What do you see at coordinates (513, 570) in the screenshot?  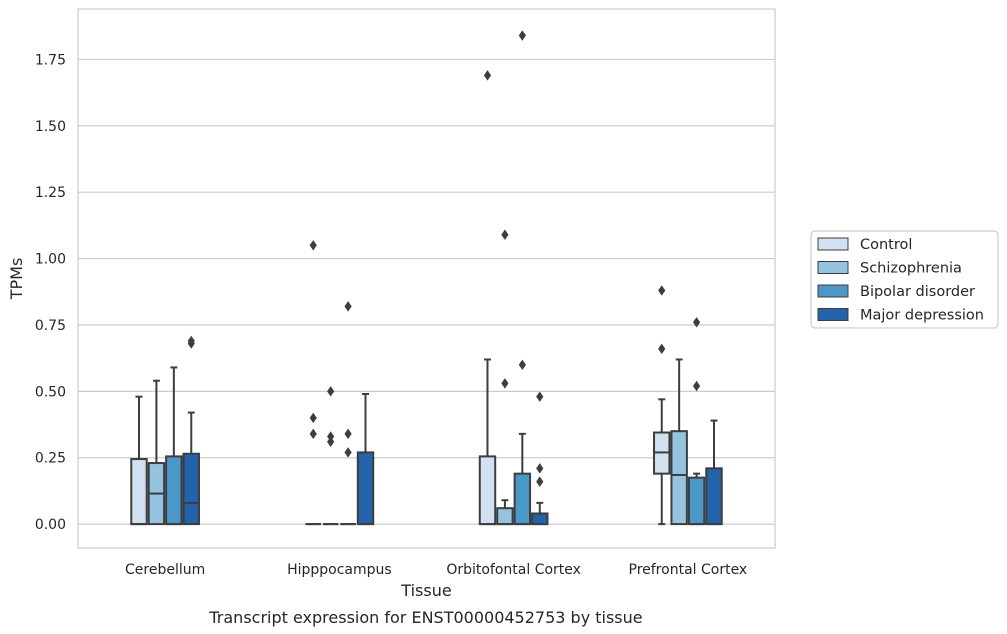 I see `x-tick-label: Orbitofontal Cortex` at bounding box center [513, 570].